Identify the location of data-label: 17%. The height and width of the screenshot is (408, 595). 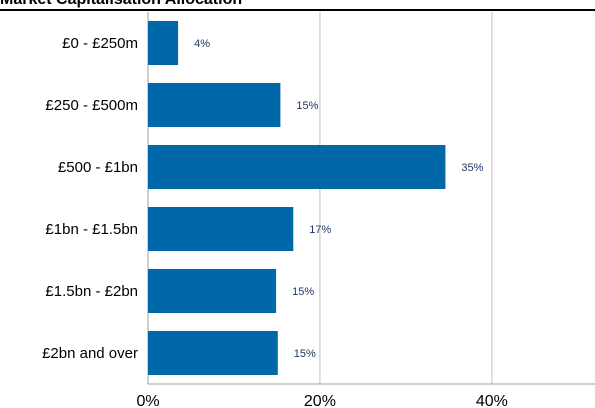
(320, 230).